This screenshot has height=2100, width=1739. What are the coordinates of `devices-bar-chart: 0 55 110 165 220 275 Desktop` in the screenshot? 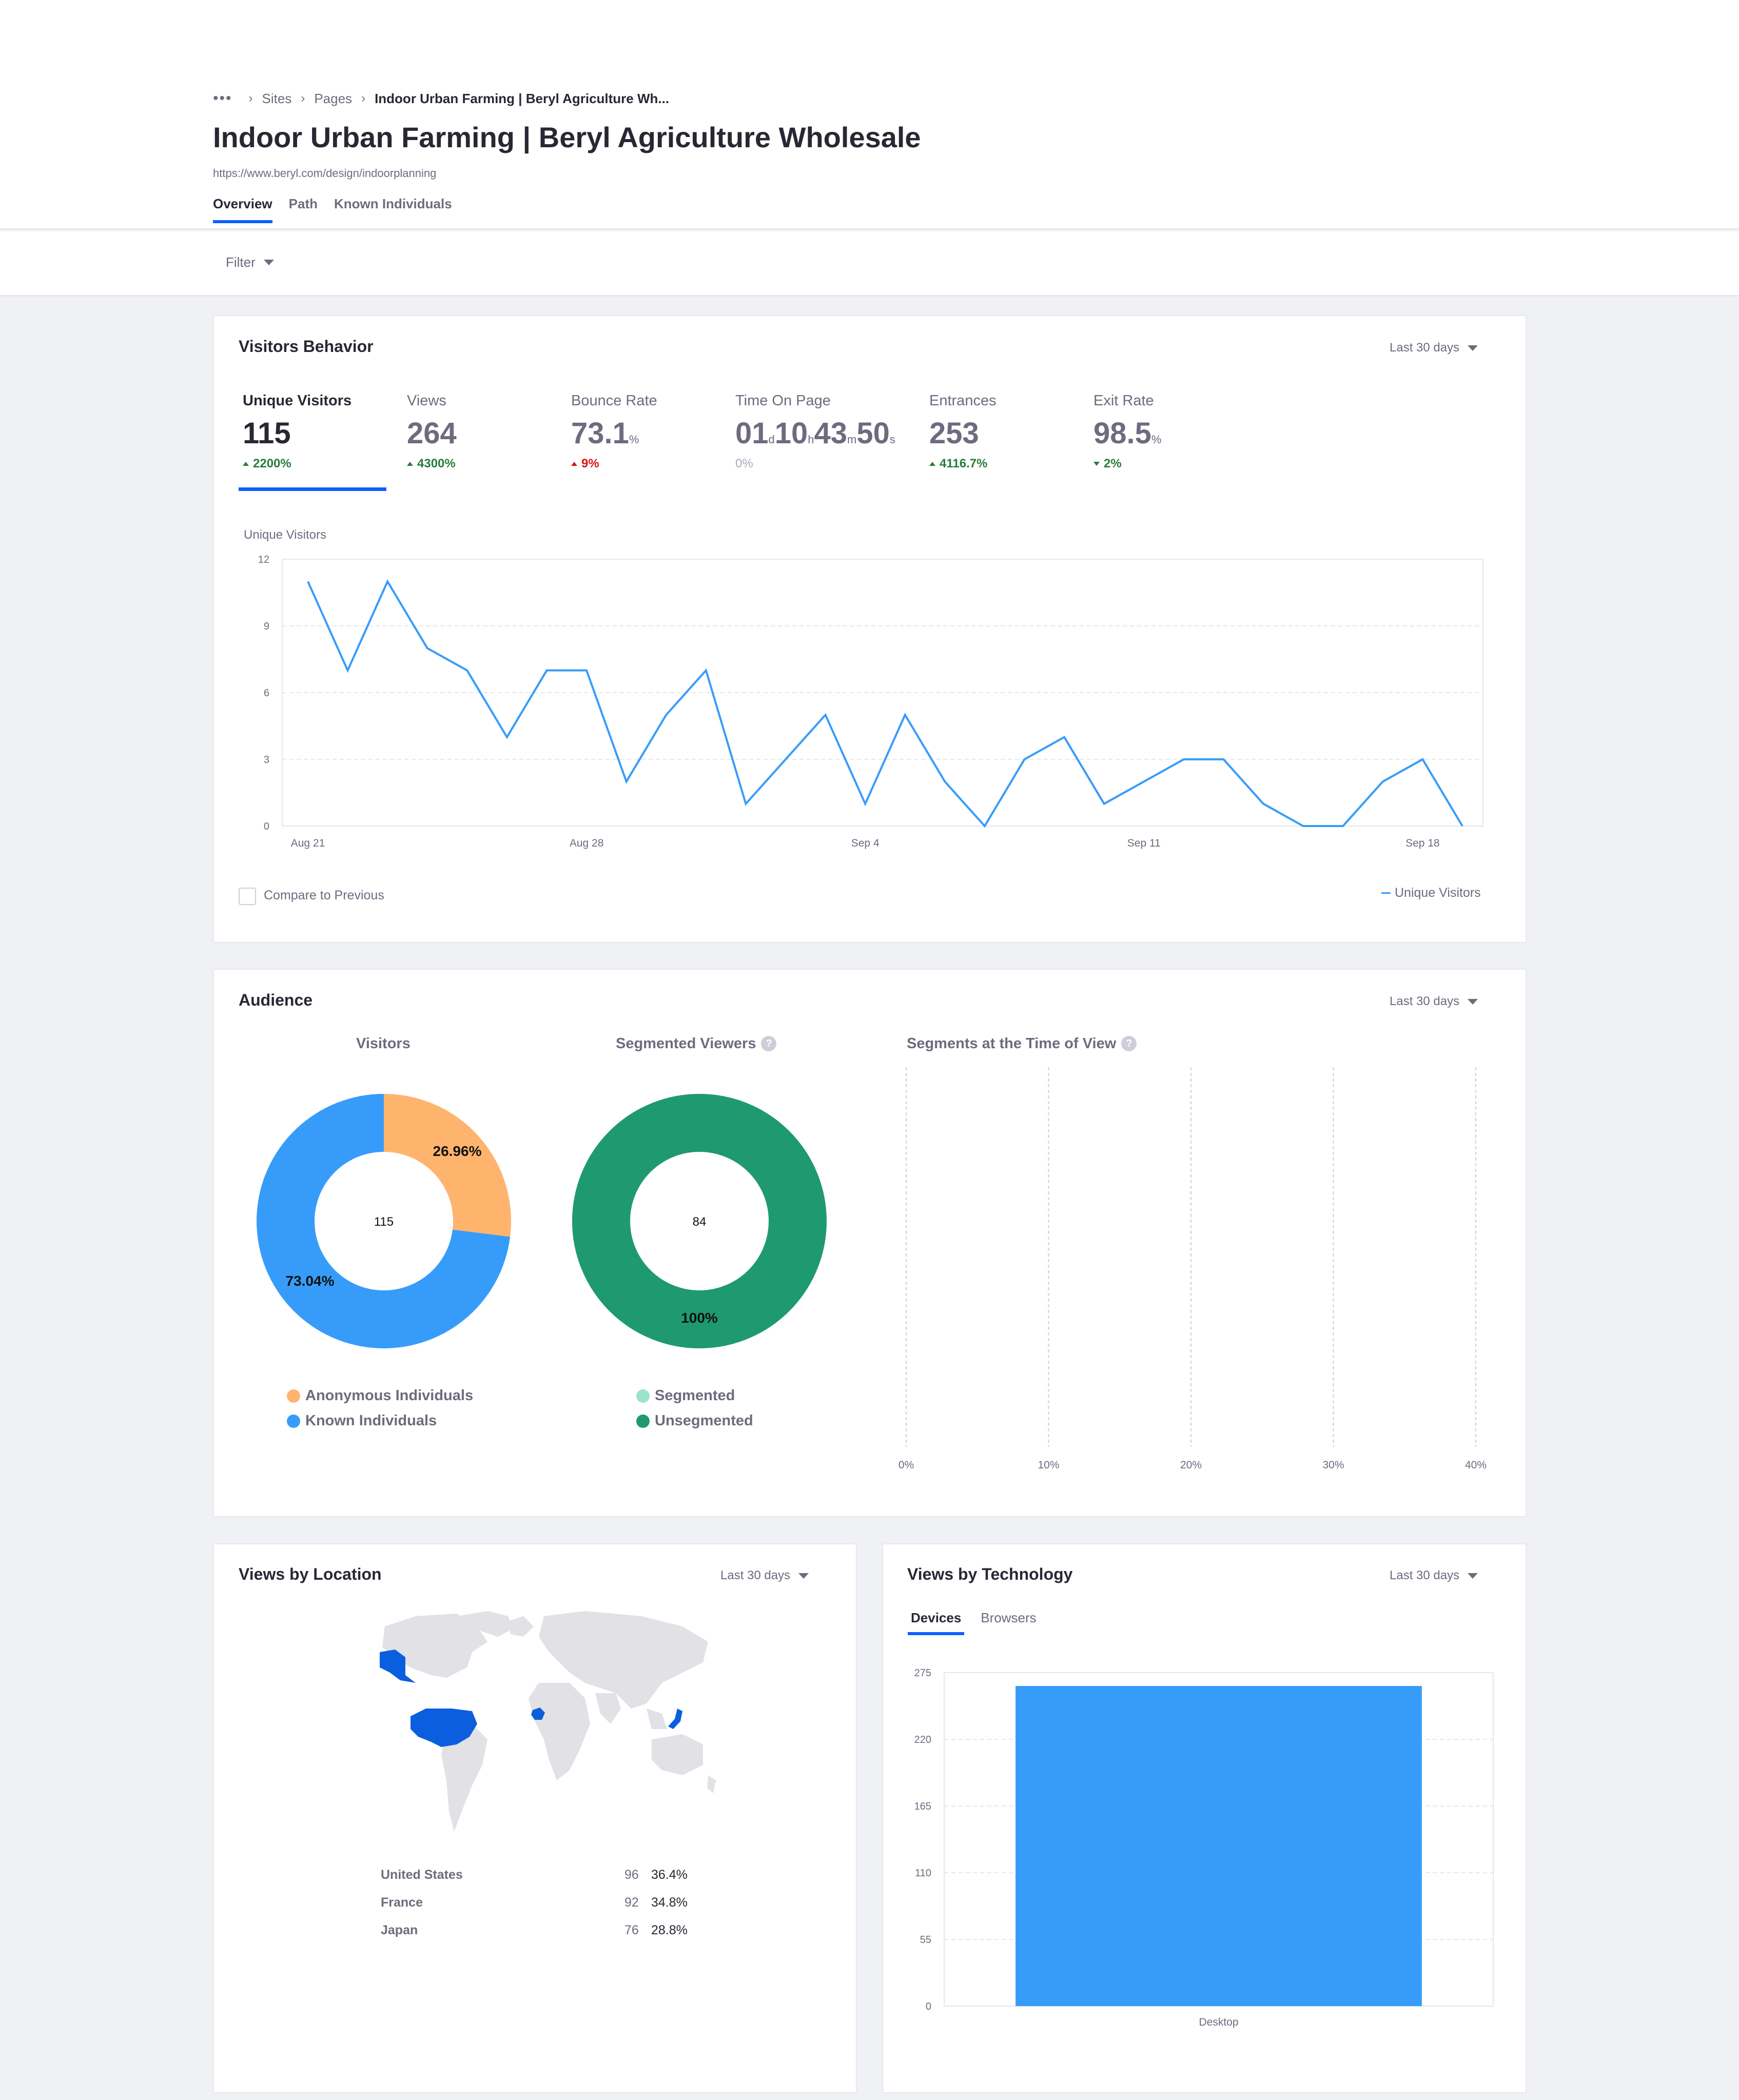 It's located at (1204, 1848).